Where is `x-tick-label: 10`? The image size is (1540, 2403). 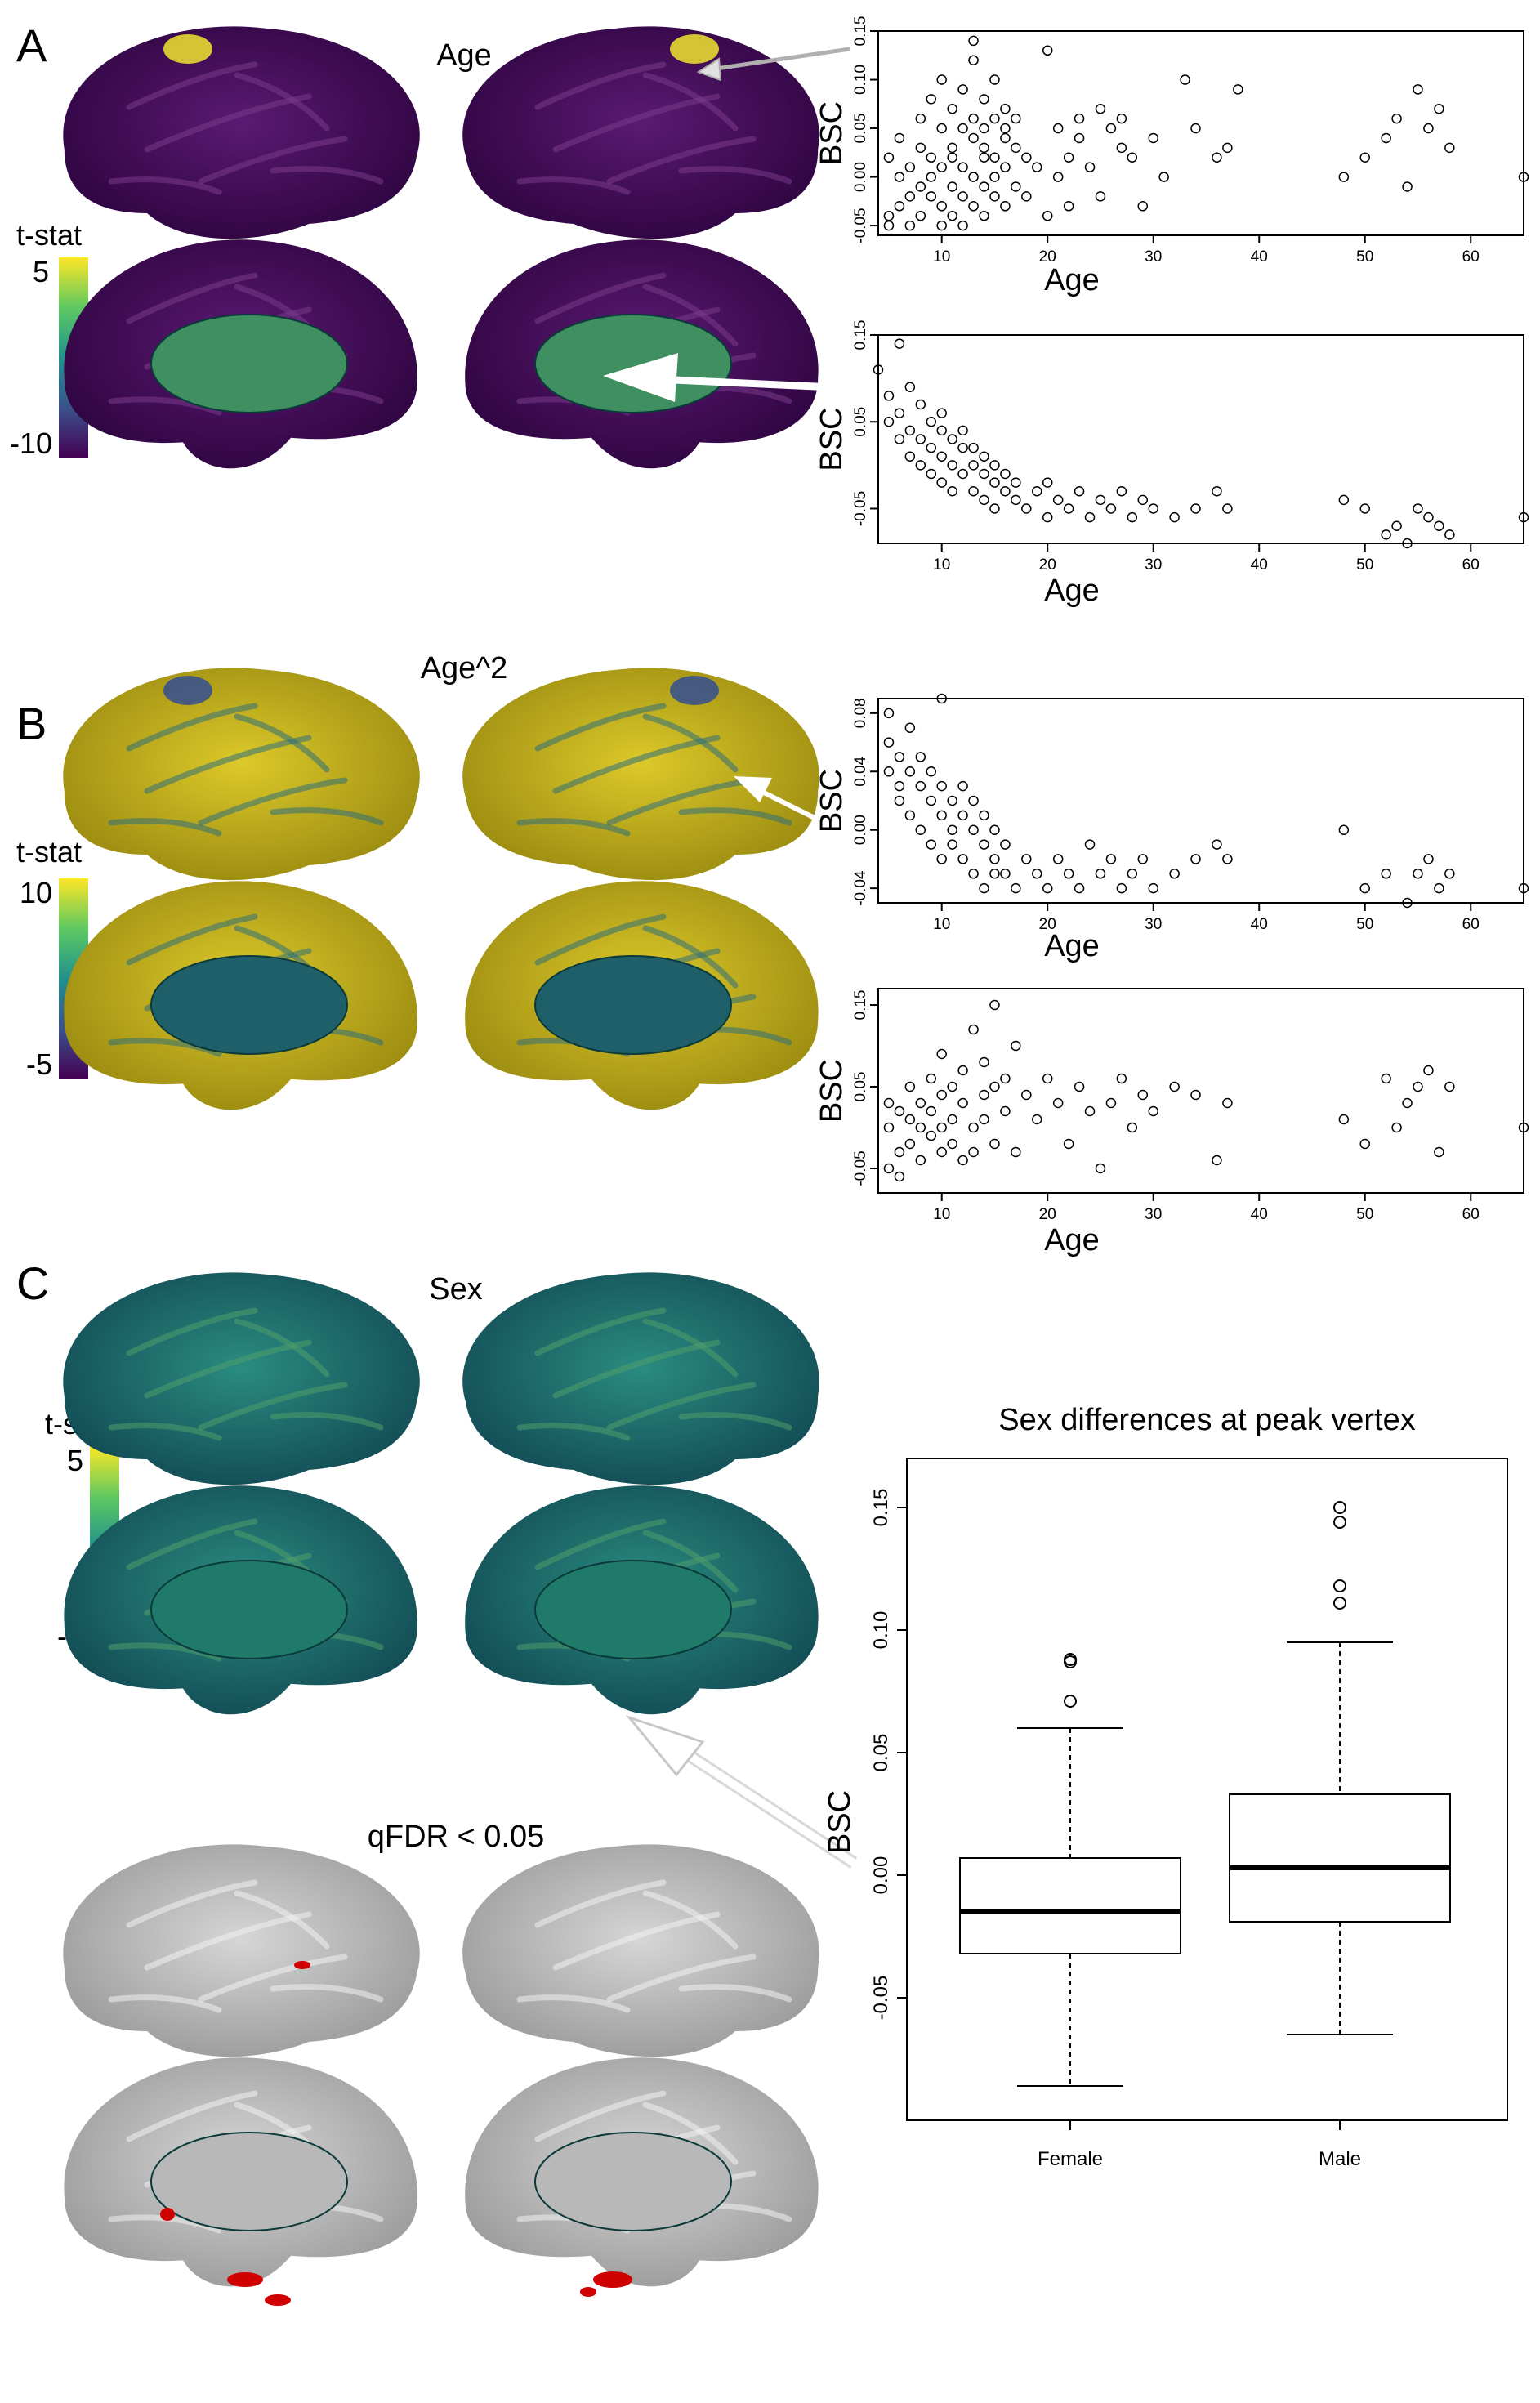
x-tick-label: 10 is located at coordinates (941, 257).